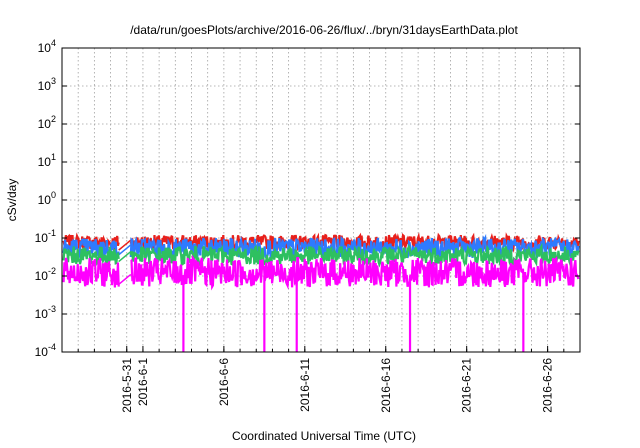  I want to click on x-tick-label: 2016-6-21, so click(467, 385).